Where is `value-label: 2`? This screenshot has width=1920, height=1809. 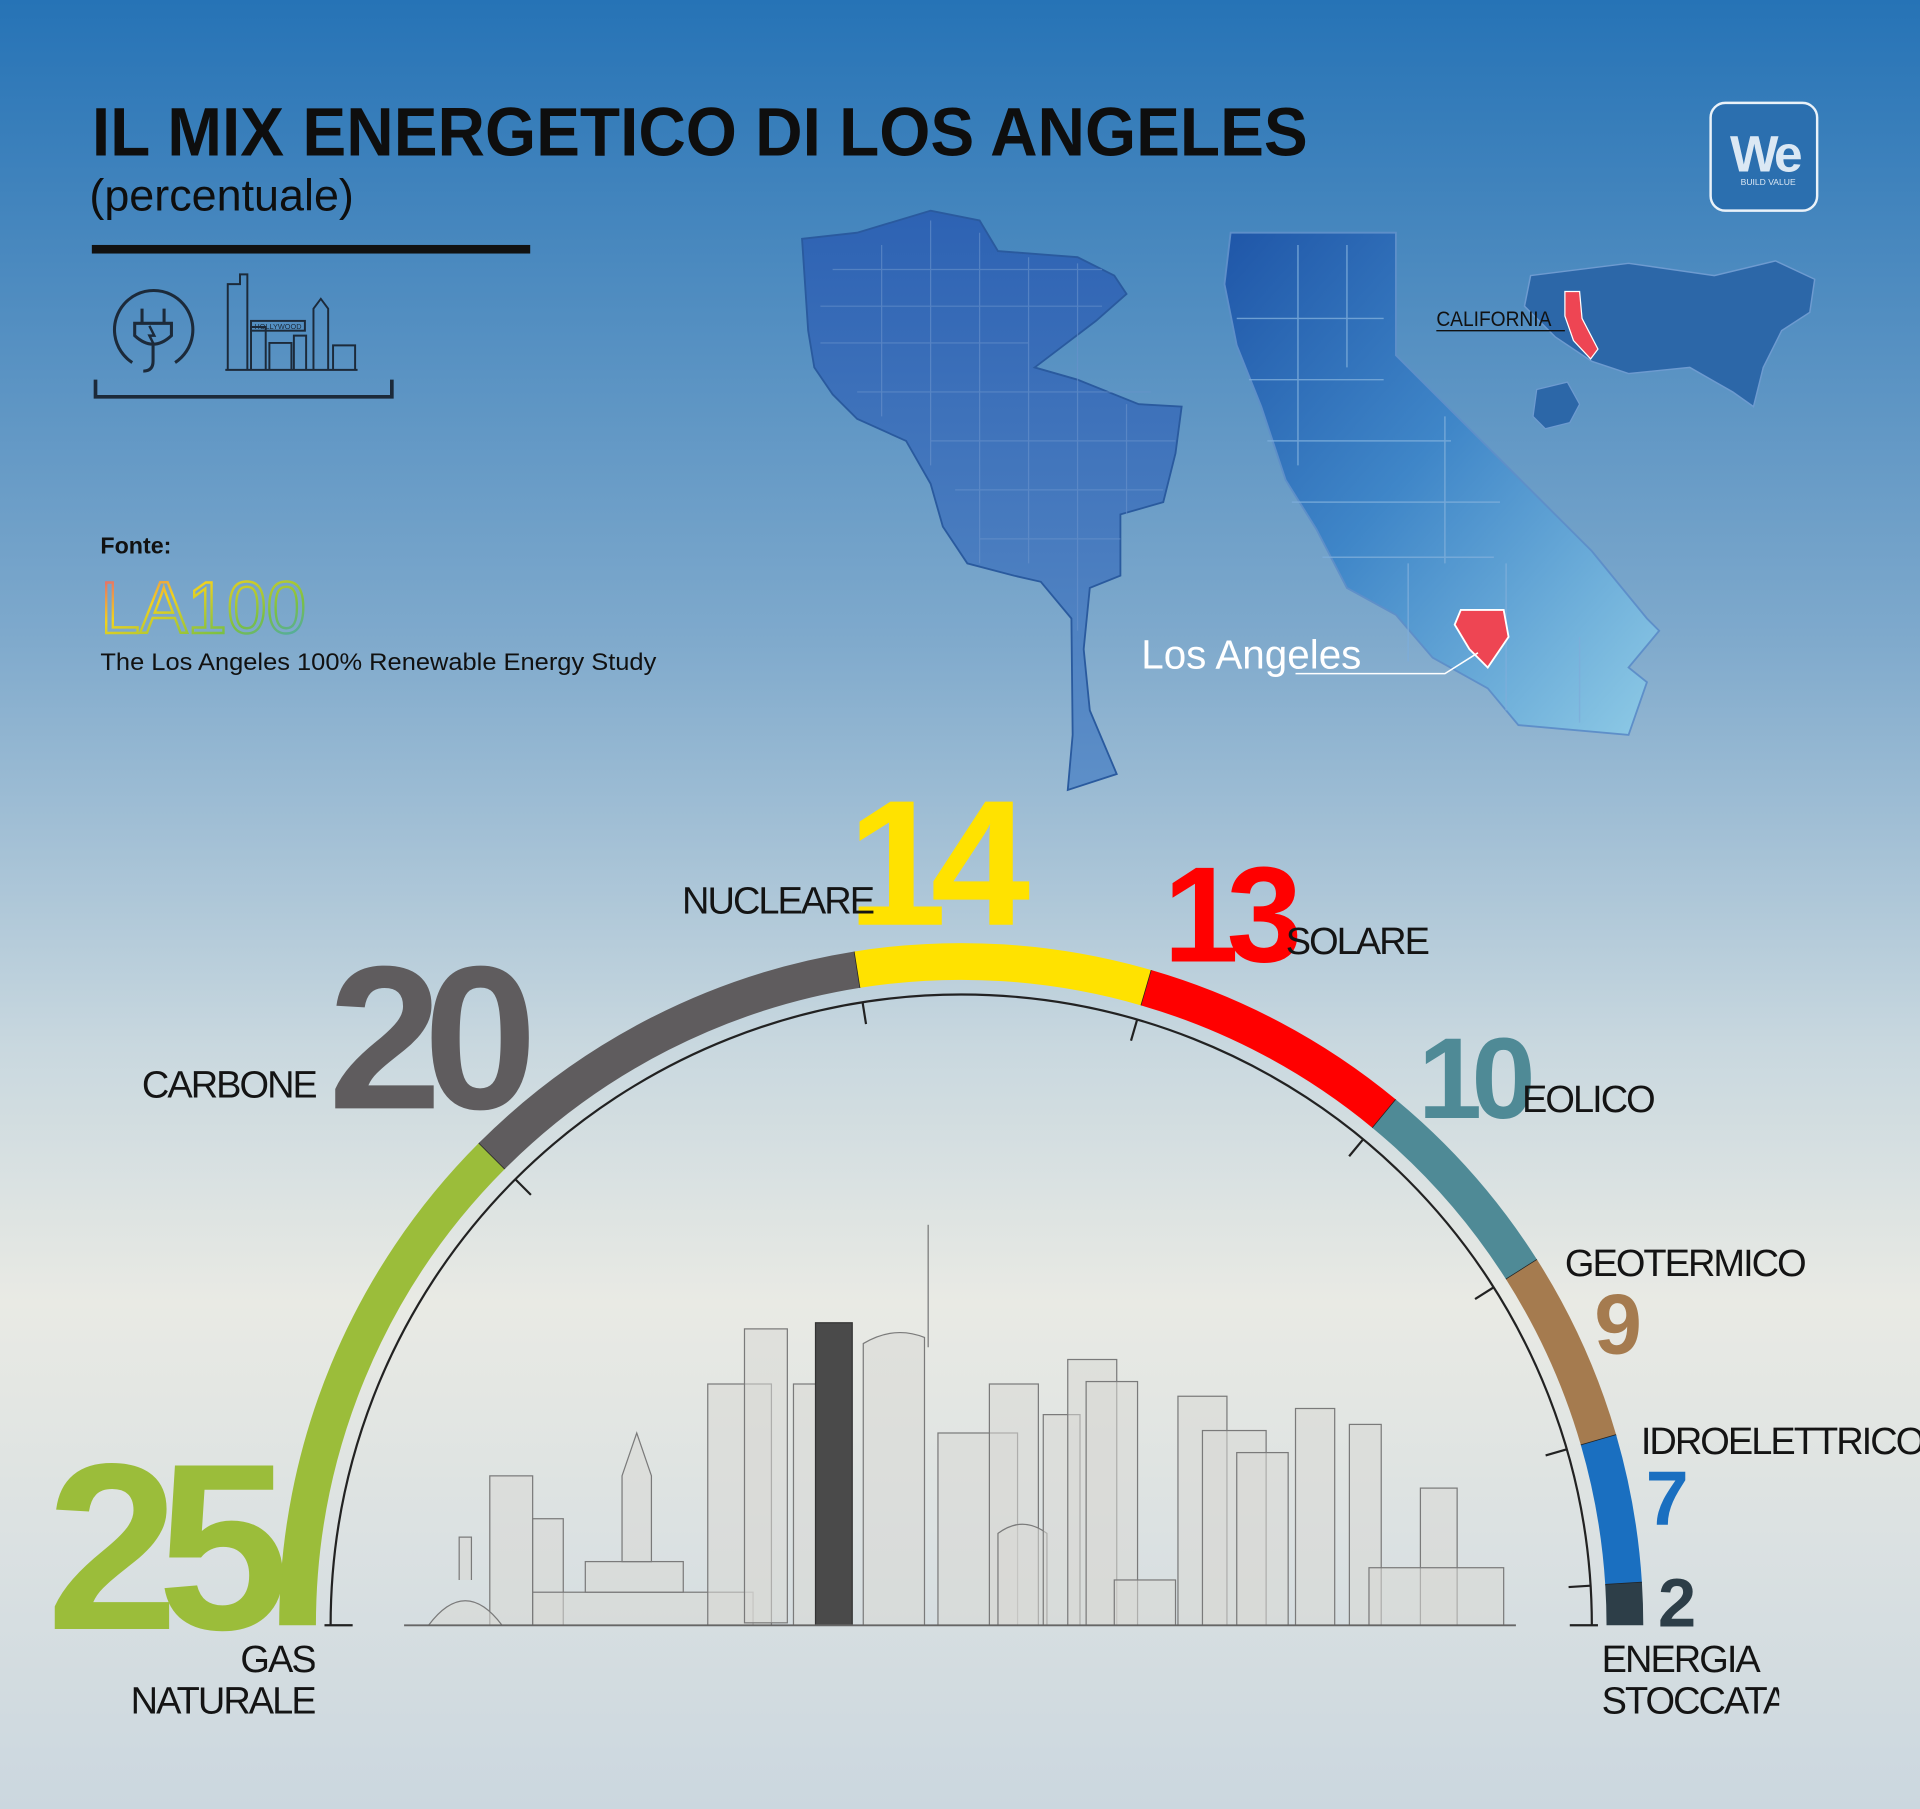 value-label: 2 is located at coordinates (1676, 1603).